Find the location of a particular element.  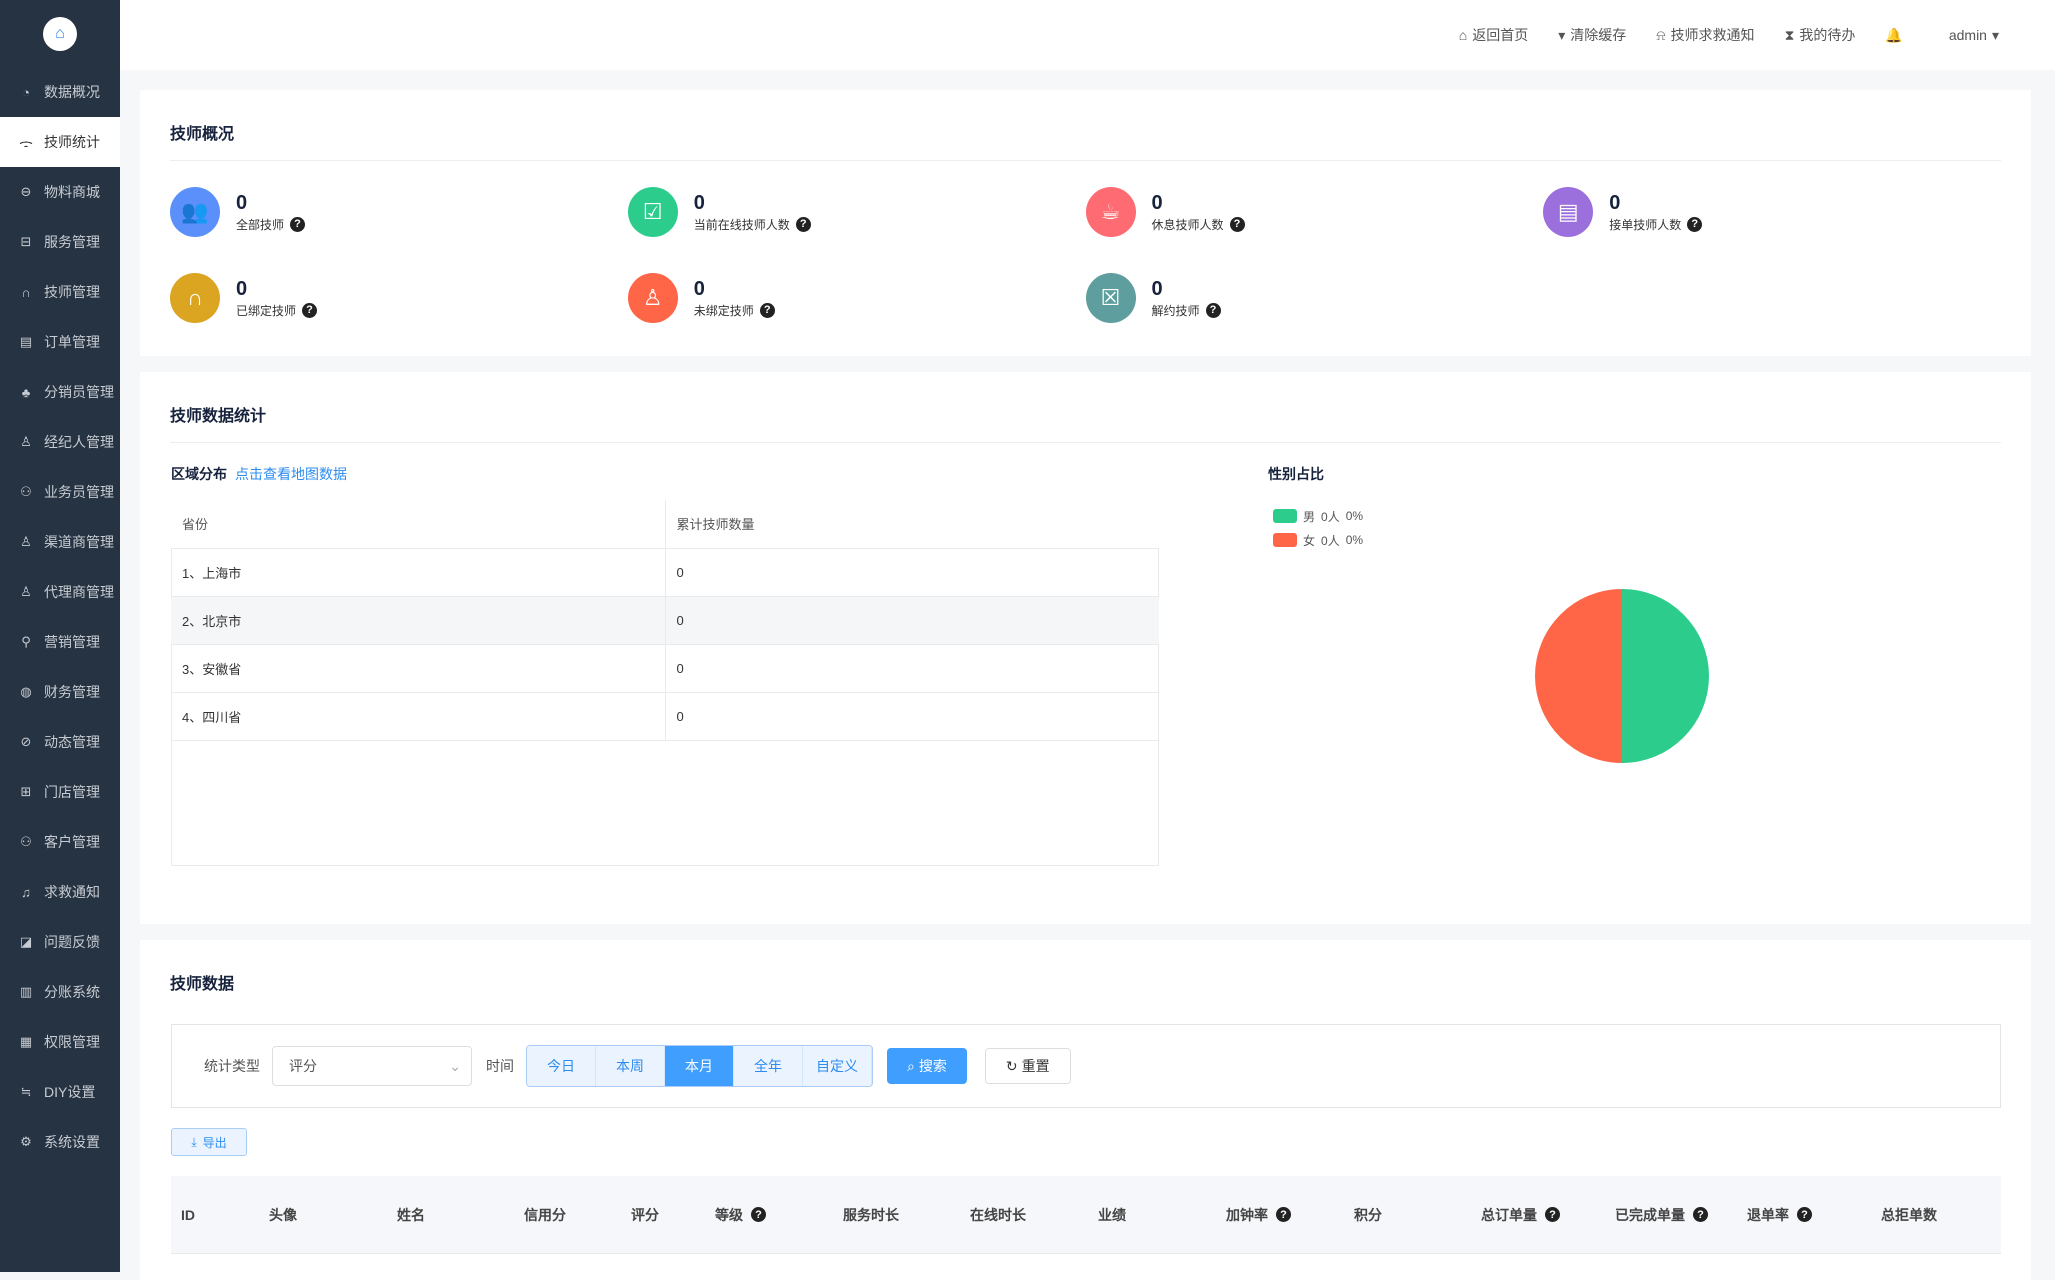

sidebar-item: ⚲ 营销管理 is located at coordinates (60, 642).